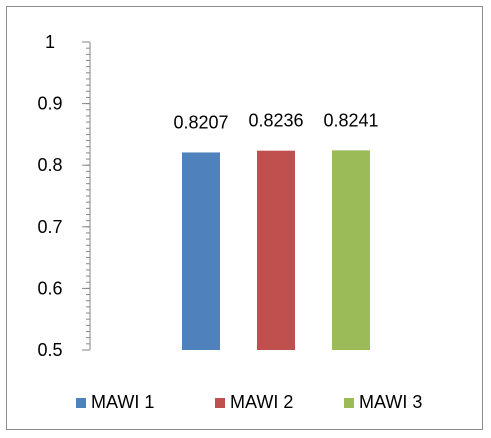  Describe the element at coordinates (50, 42) in the screenshot. I see `y-tick-label: 1` at that location.